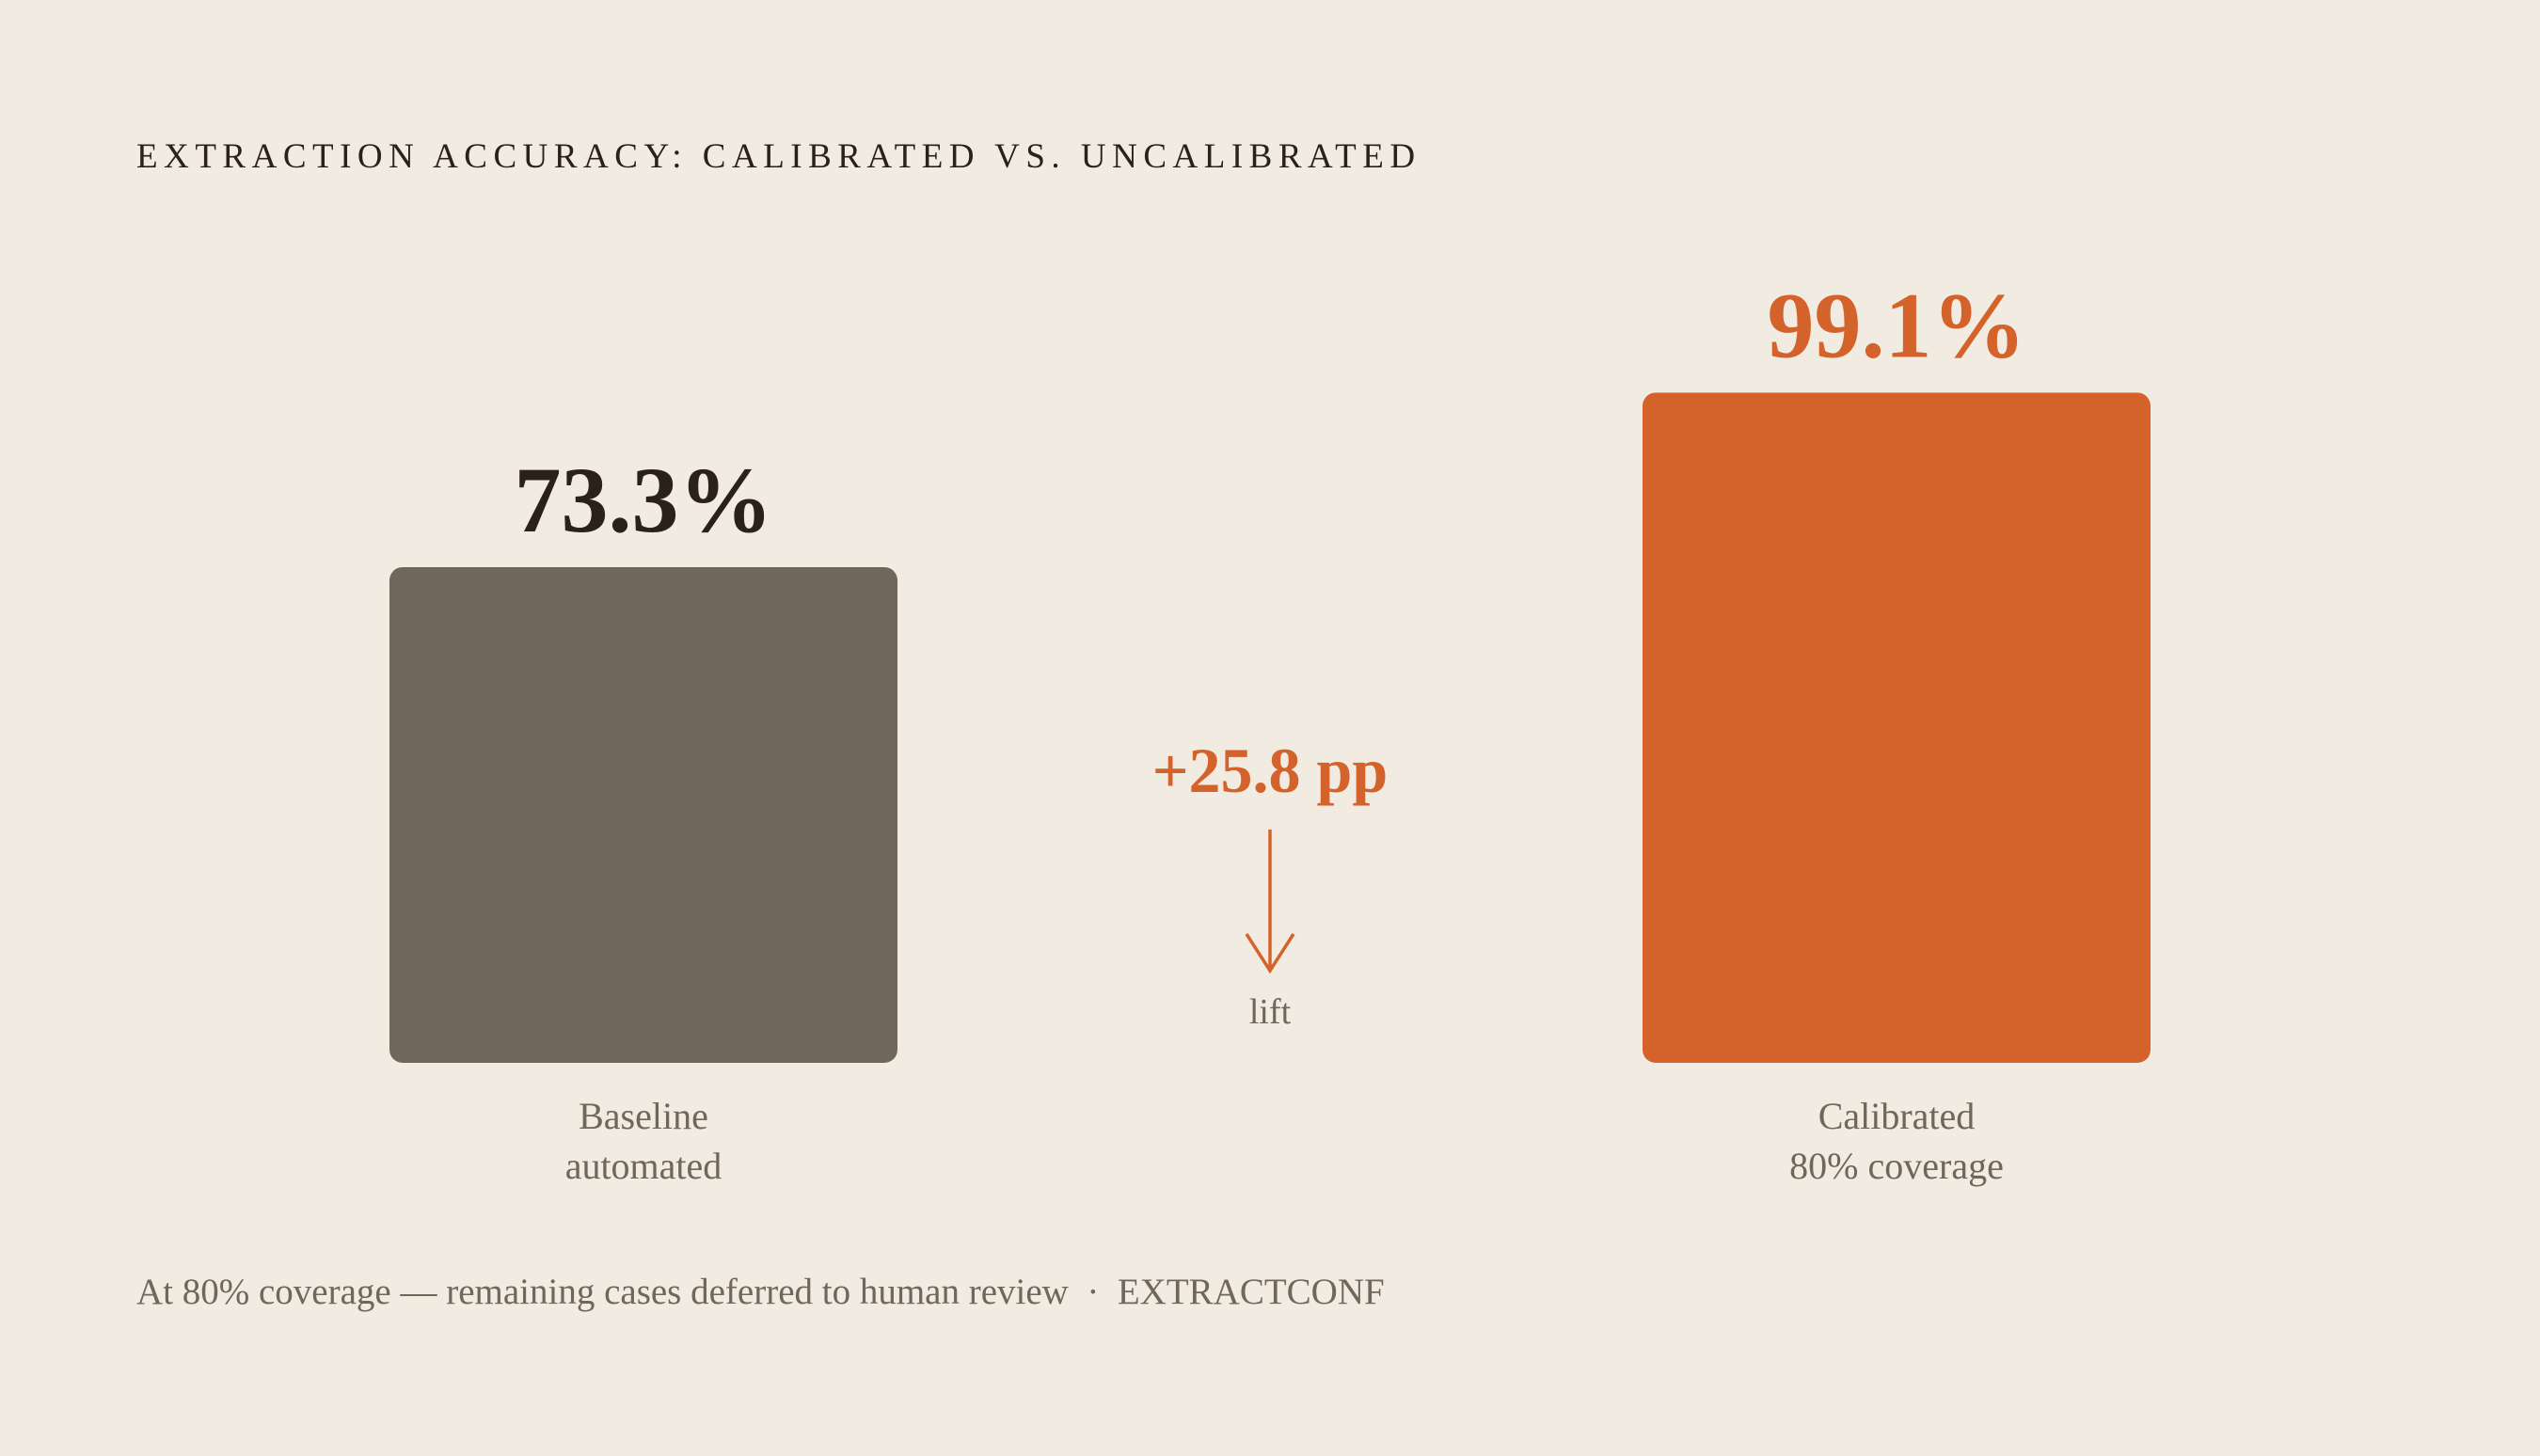 The image size is (2540, 1456). What do you see at coordinates (644, 1166) in the screenshot?
I see `category-note: automated` at bounding box center [644, 1166].